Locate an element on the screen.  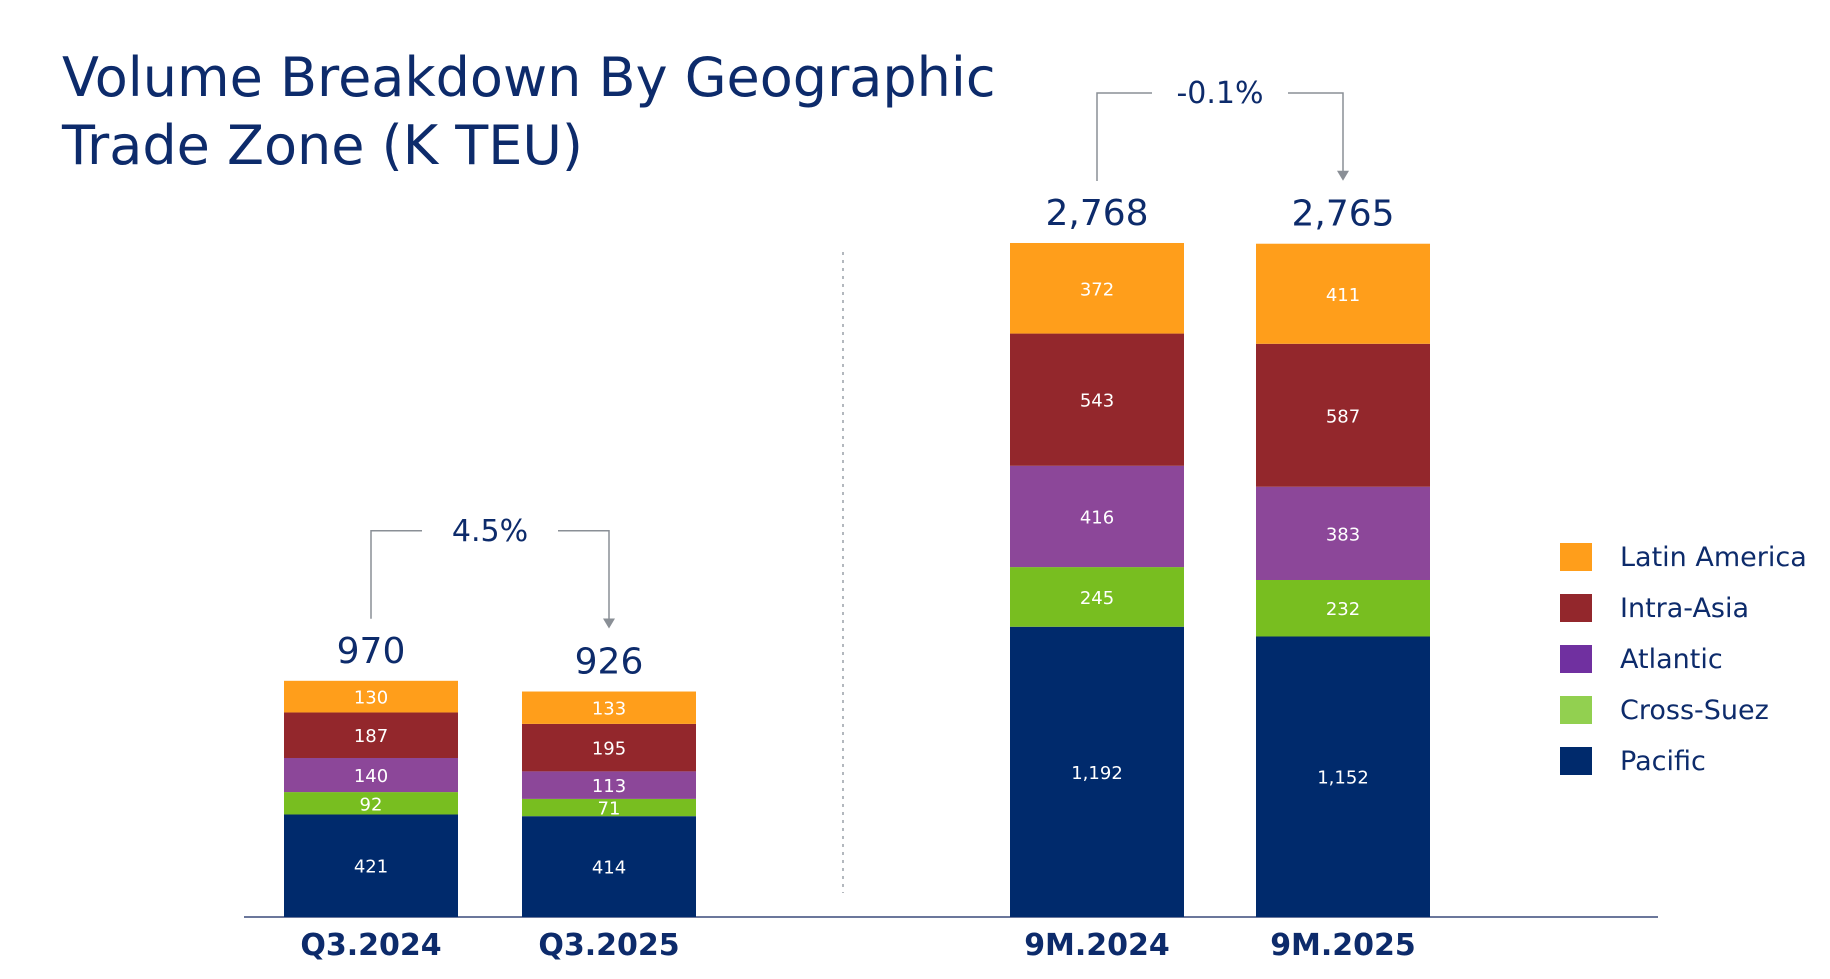
data-label-latin-america-9m-2024: 372 is located at coordinates (1097, 289).